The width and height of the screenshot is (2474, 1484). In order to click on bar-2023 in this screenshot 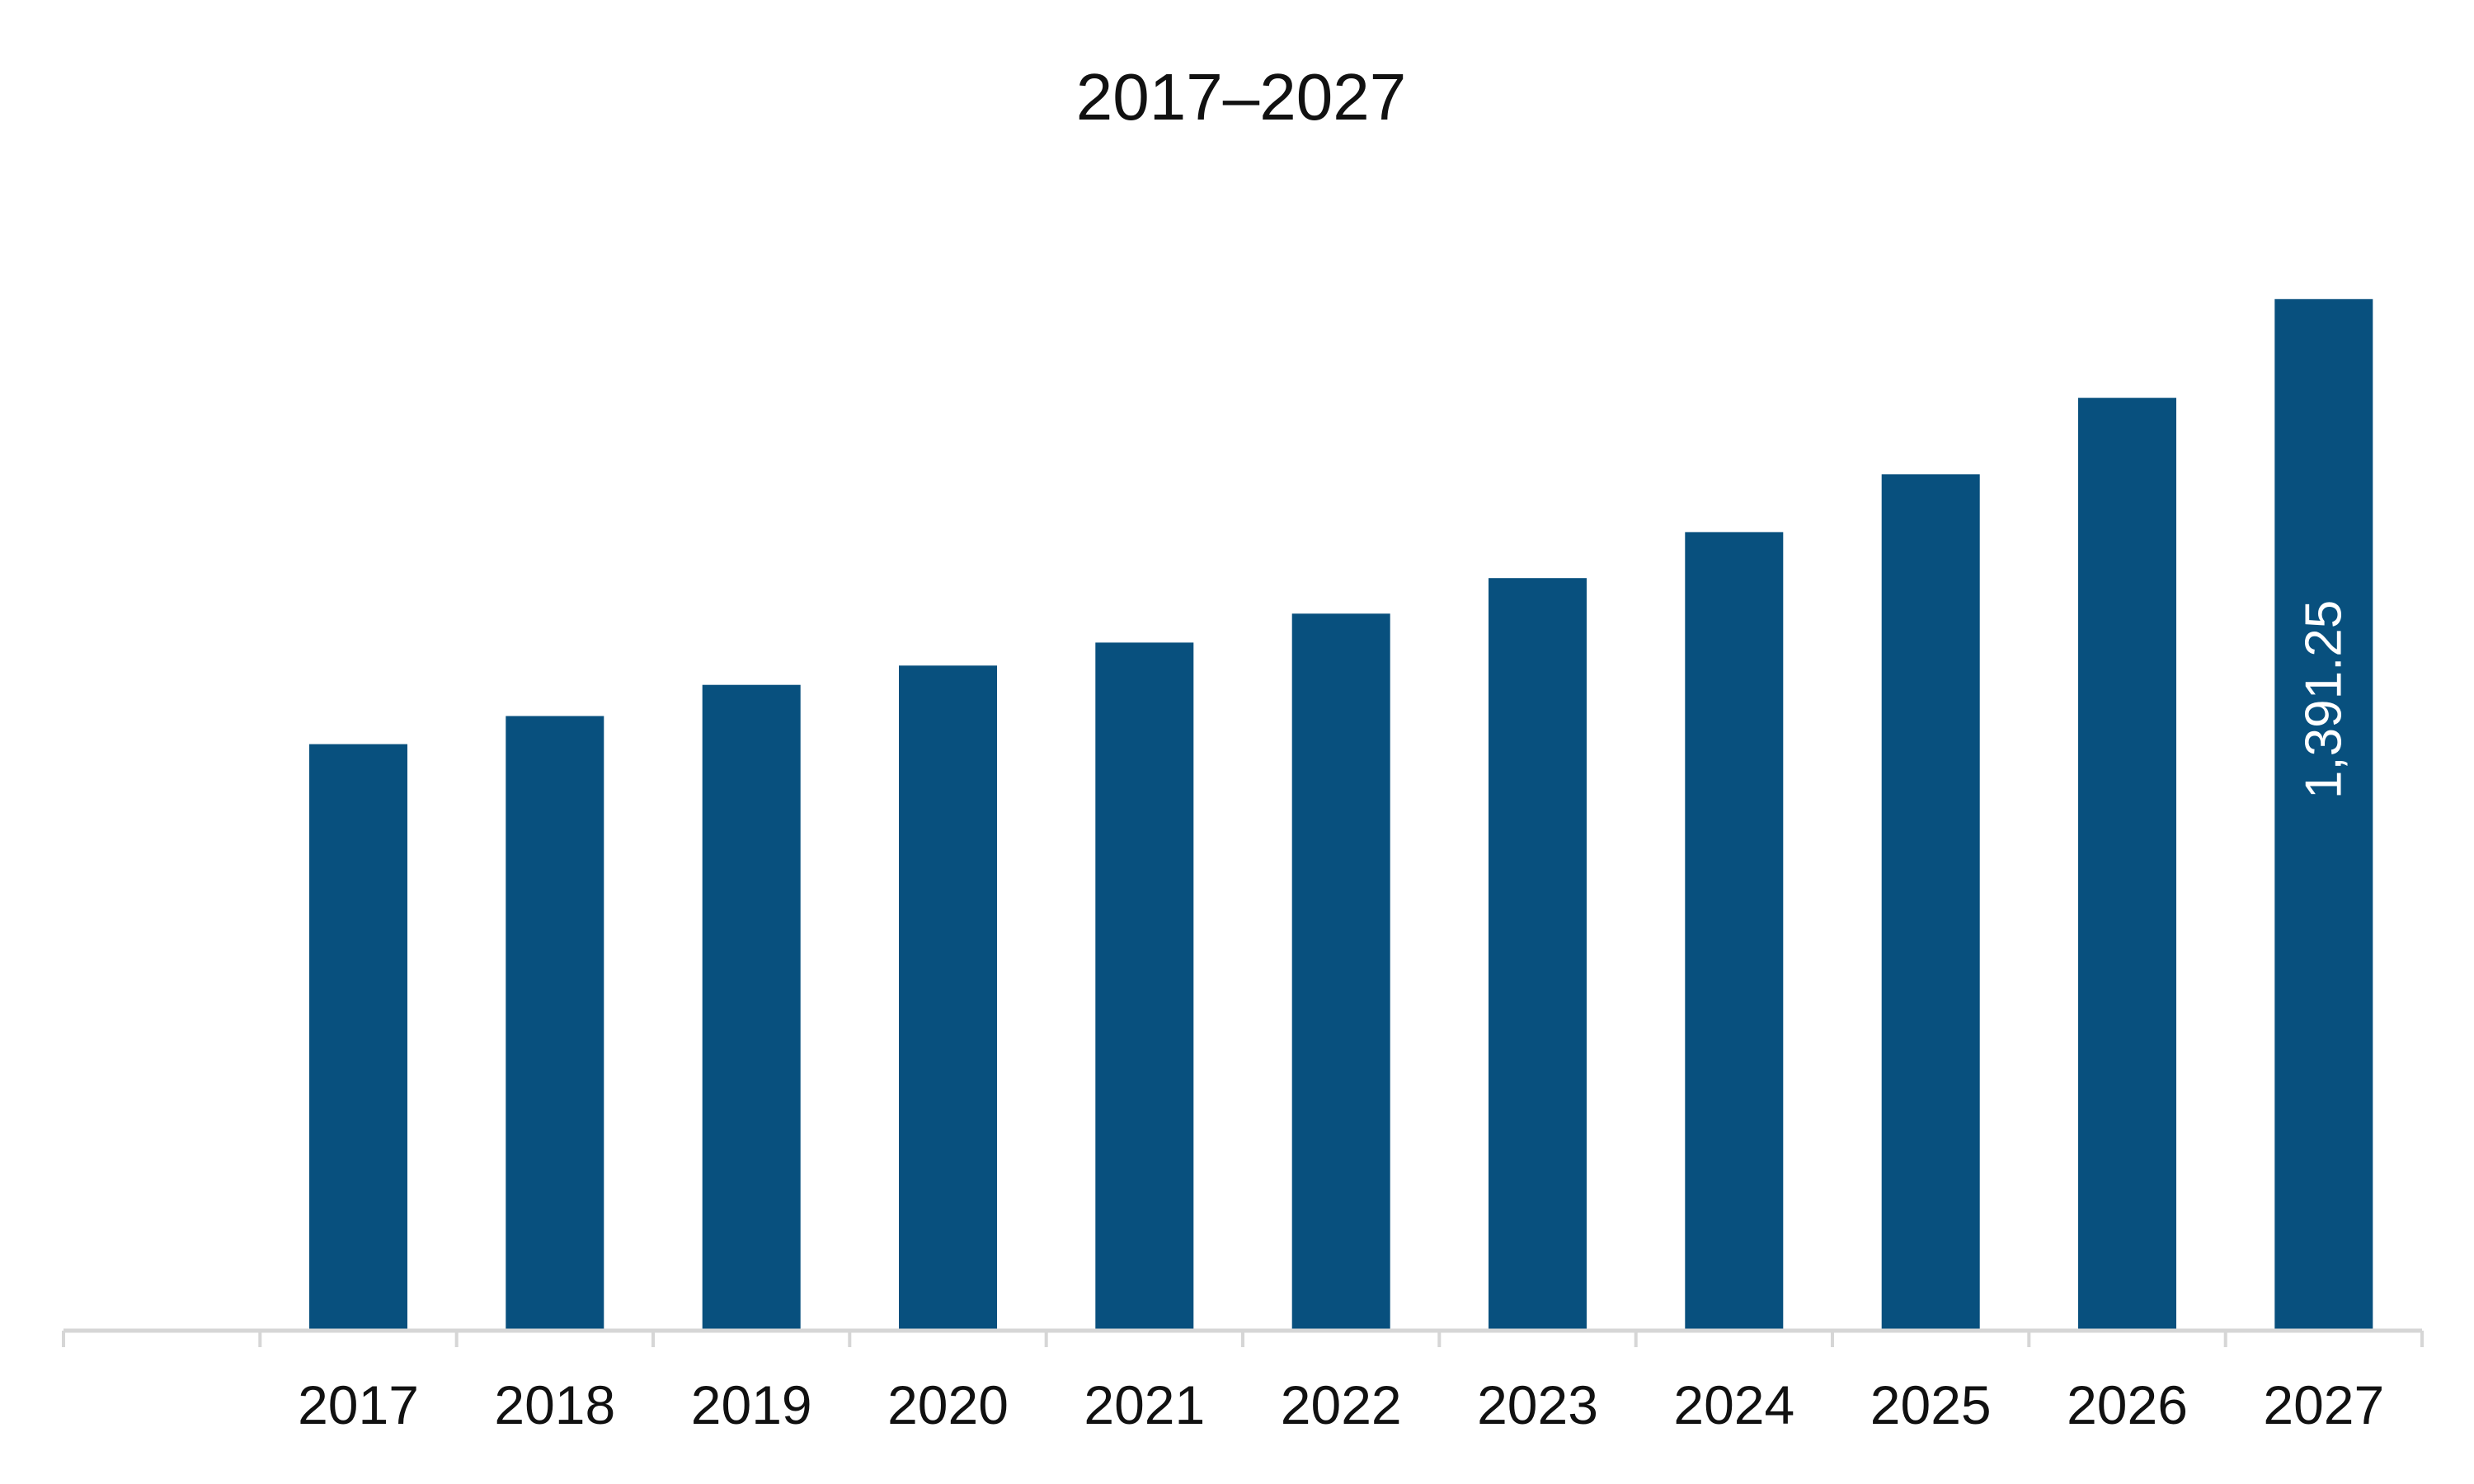, I will do `click(1538, 955)`.